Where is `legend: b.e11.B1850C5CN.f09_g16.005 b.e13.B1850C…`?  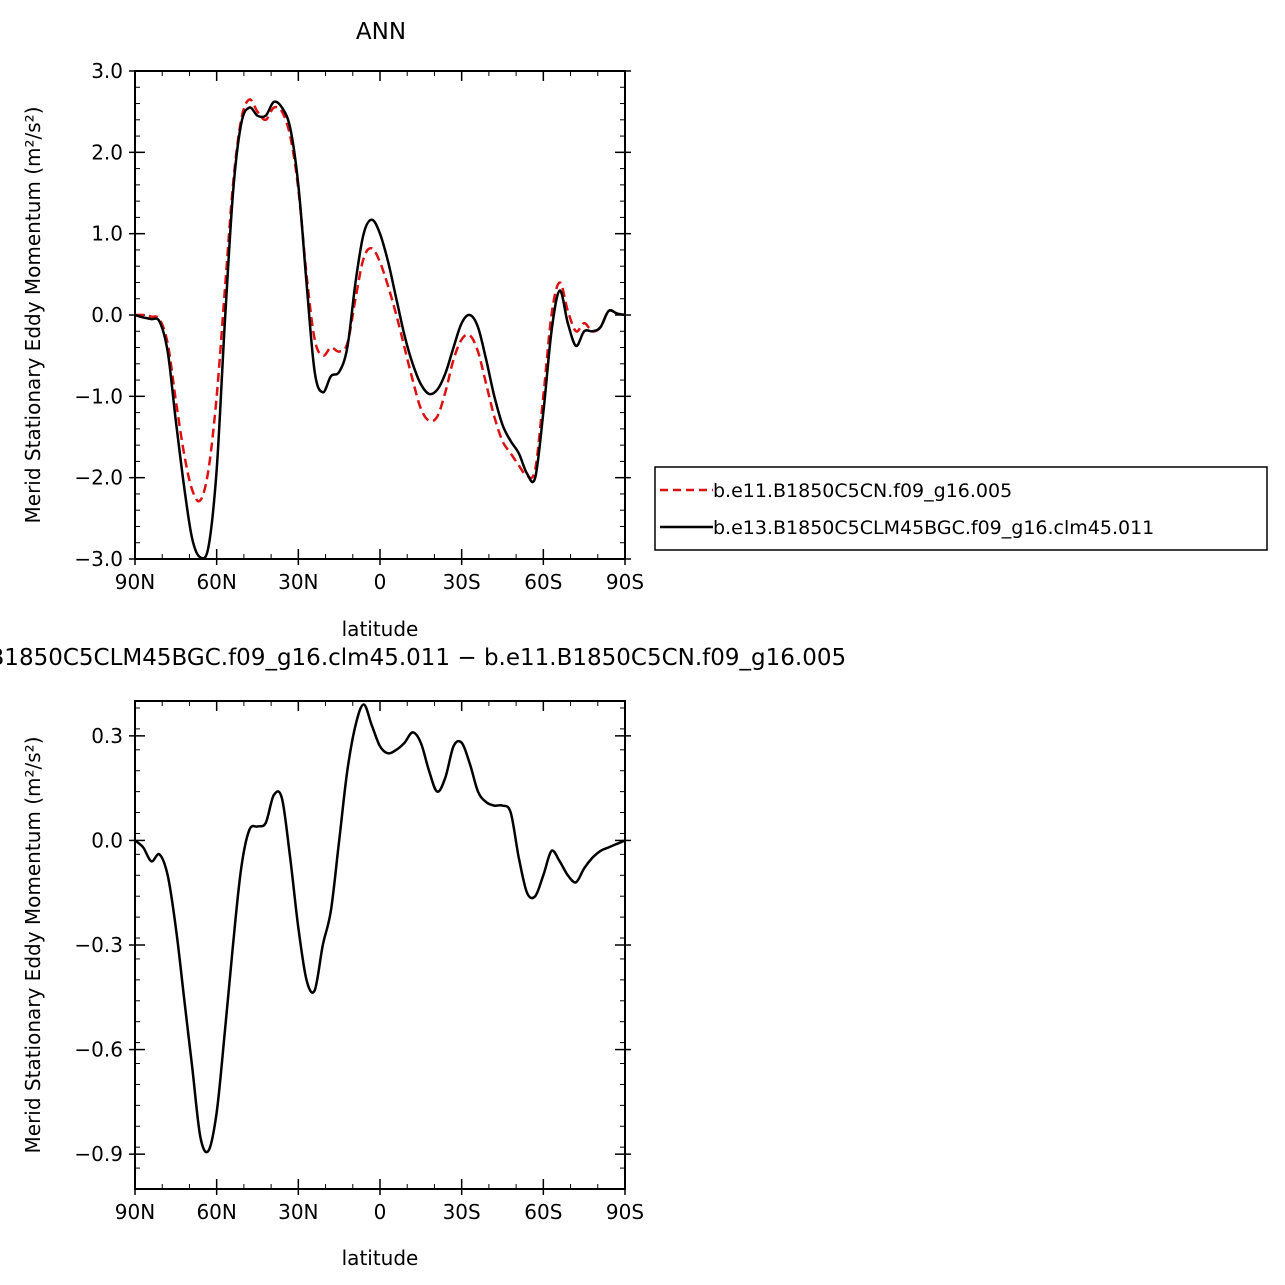
legend: b.e11.B1850C5CN.f09_g16.005 b.e13.B1850C… is located at coordinates (961, 508).